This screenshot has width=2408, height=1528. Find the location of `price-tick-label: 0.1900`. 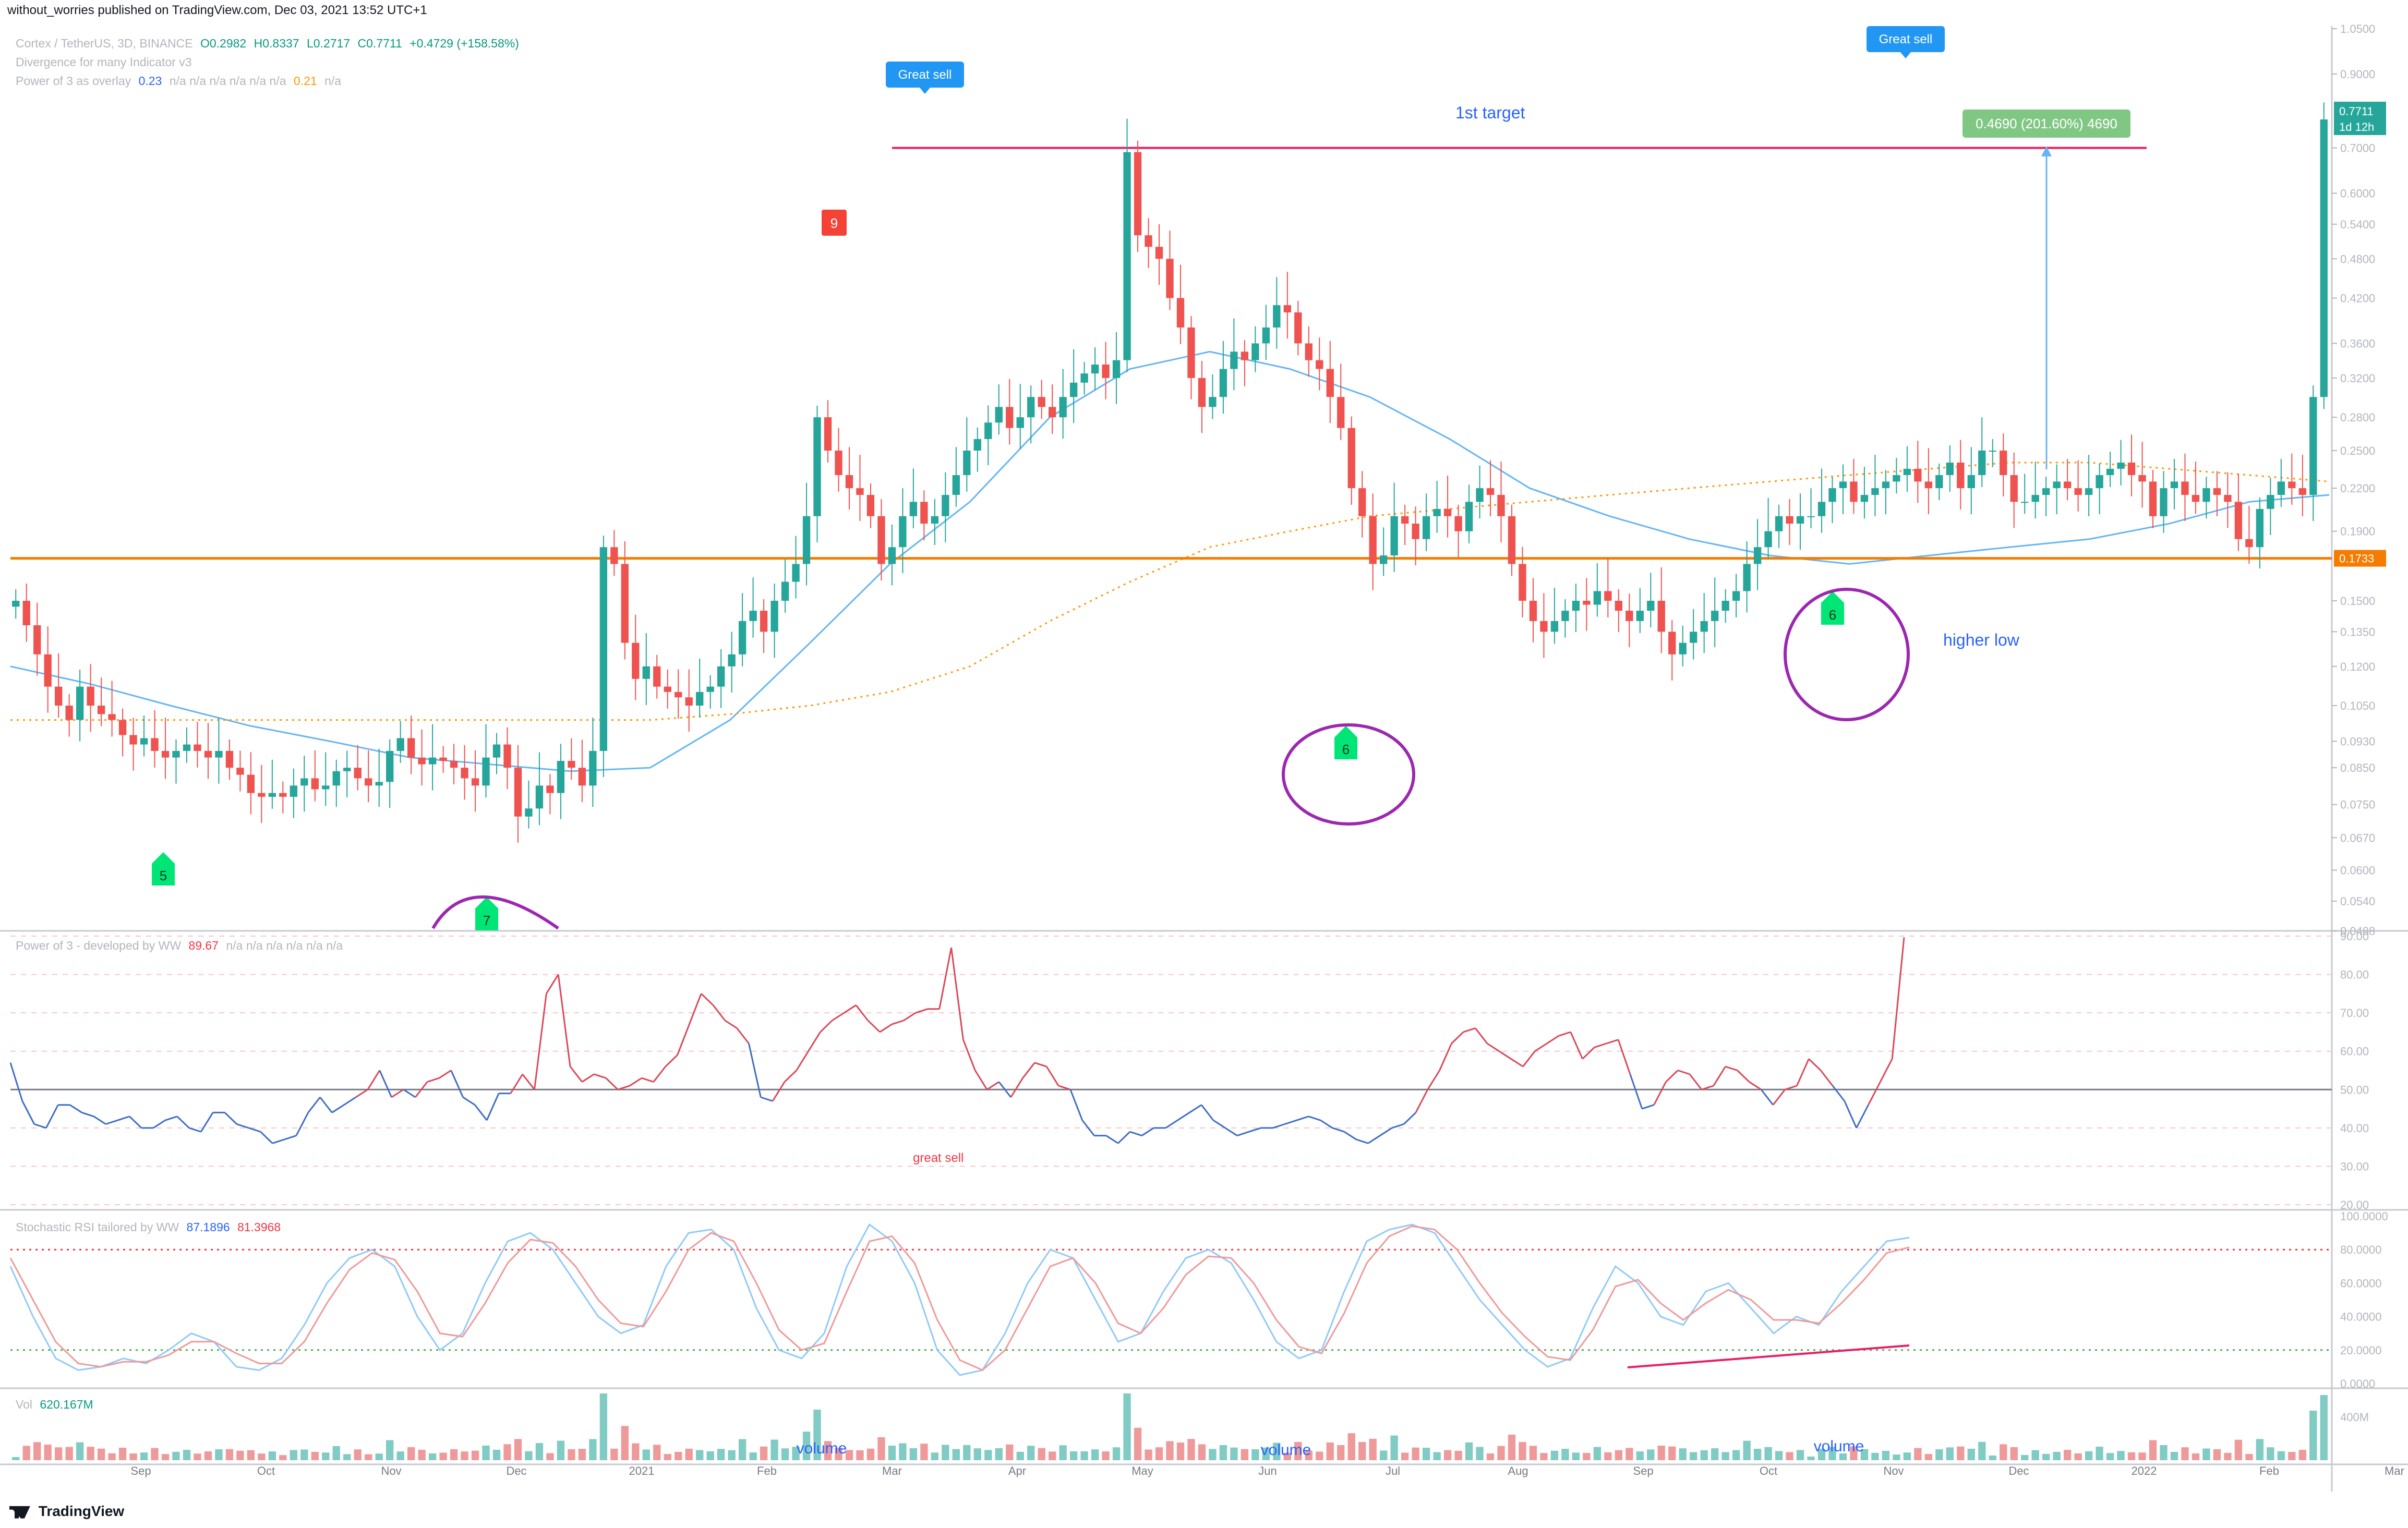

price-tick-label: 0.1900 is located at coordinates (2357, 531).